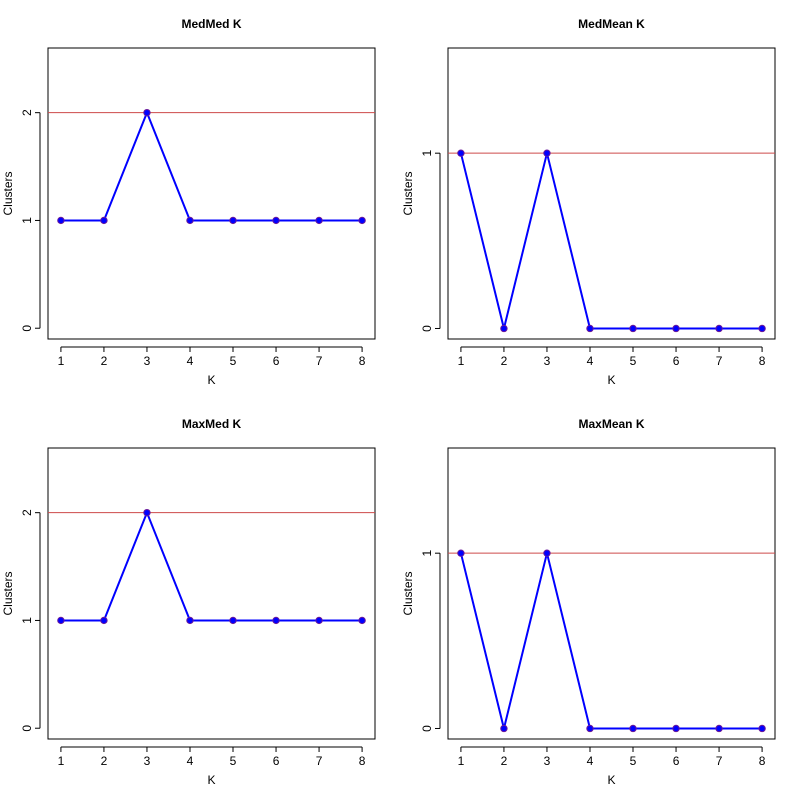  Describe the element at coordinates (212, 424) in the screenshot. I see `chart-title: MaxMed K` at that location.